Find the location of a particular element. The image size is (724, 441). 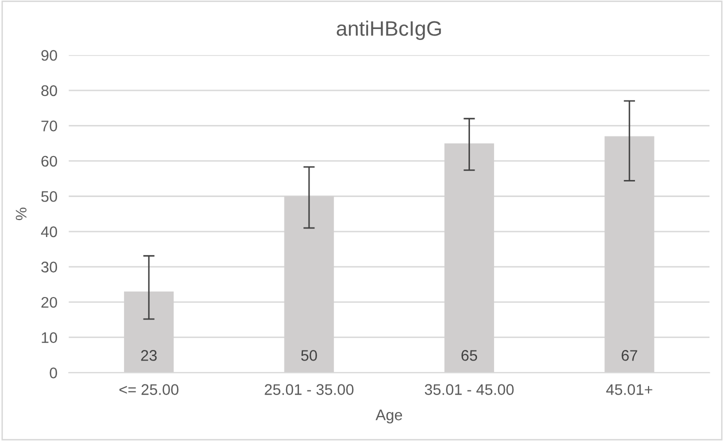

x-axis-title: Age is located at coordinates (389, 417).